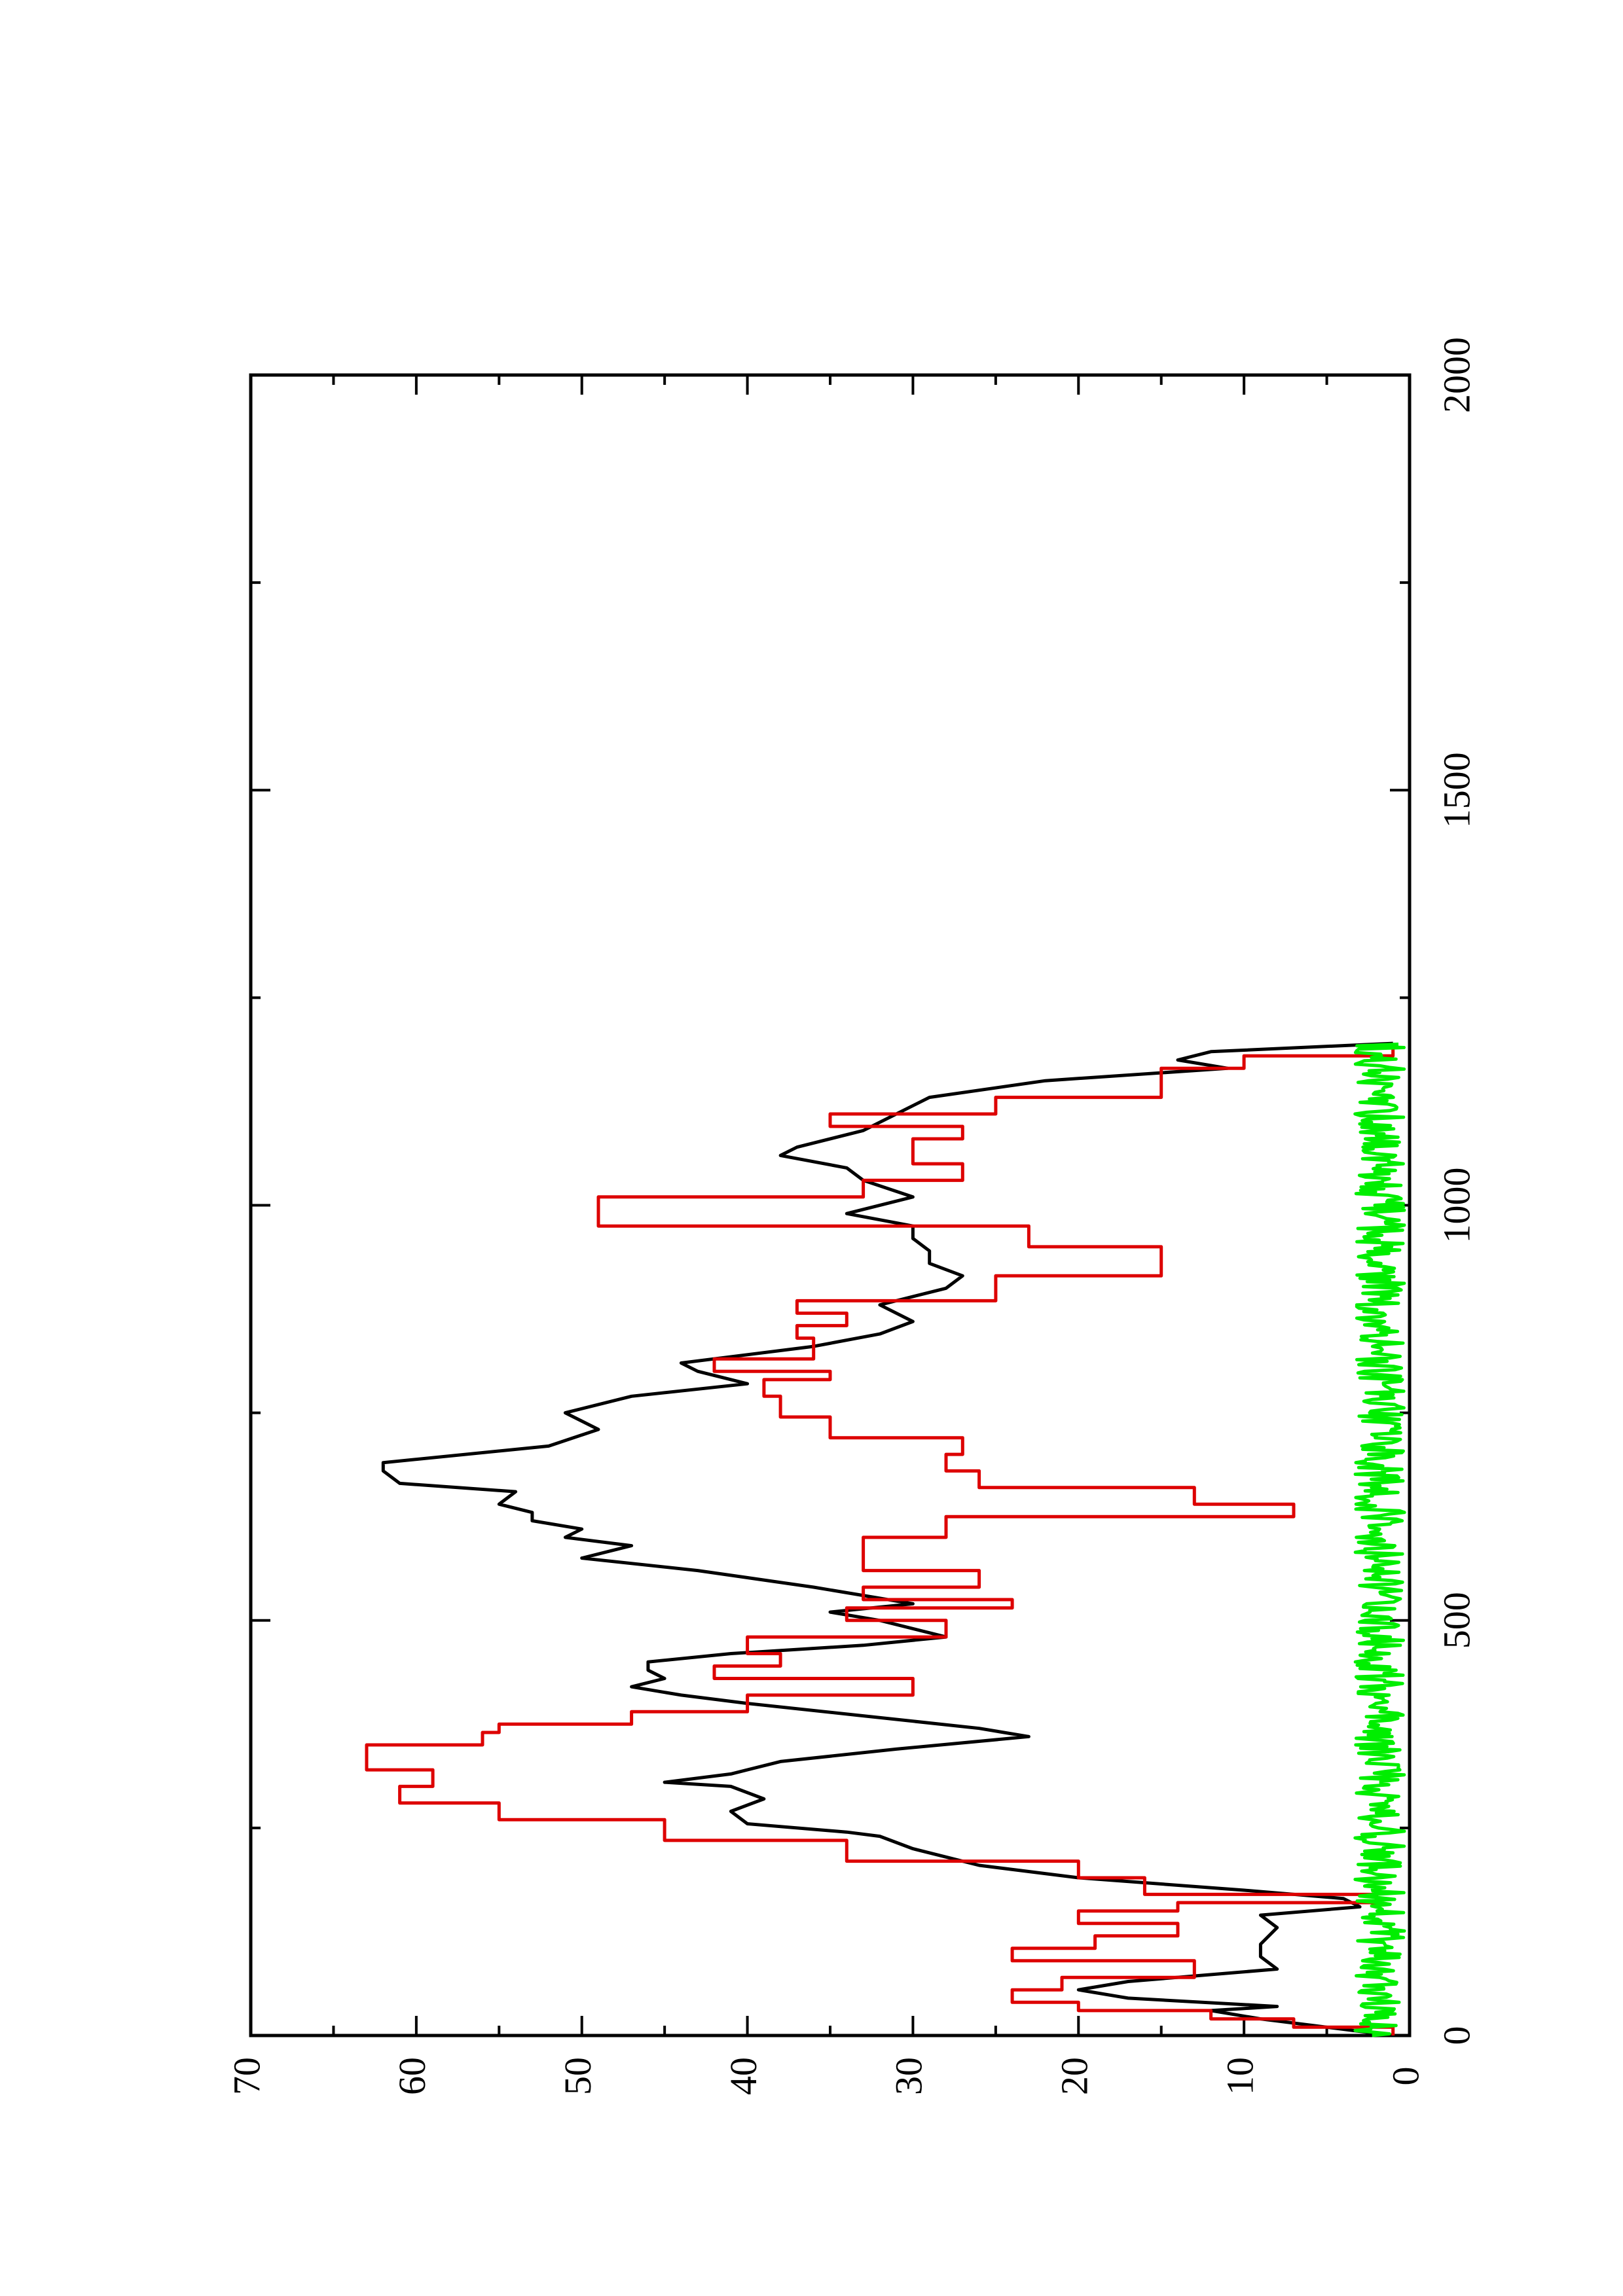 This screenshot has height=2296, width=1623. I want to click on y-tick-label: 10, so click(1239, 2076).